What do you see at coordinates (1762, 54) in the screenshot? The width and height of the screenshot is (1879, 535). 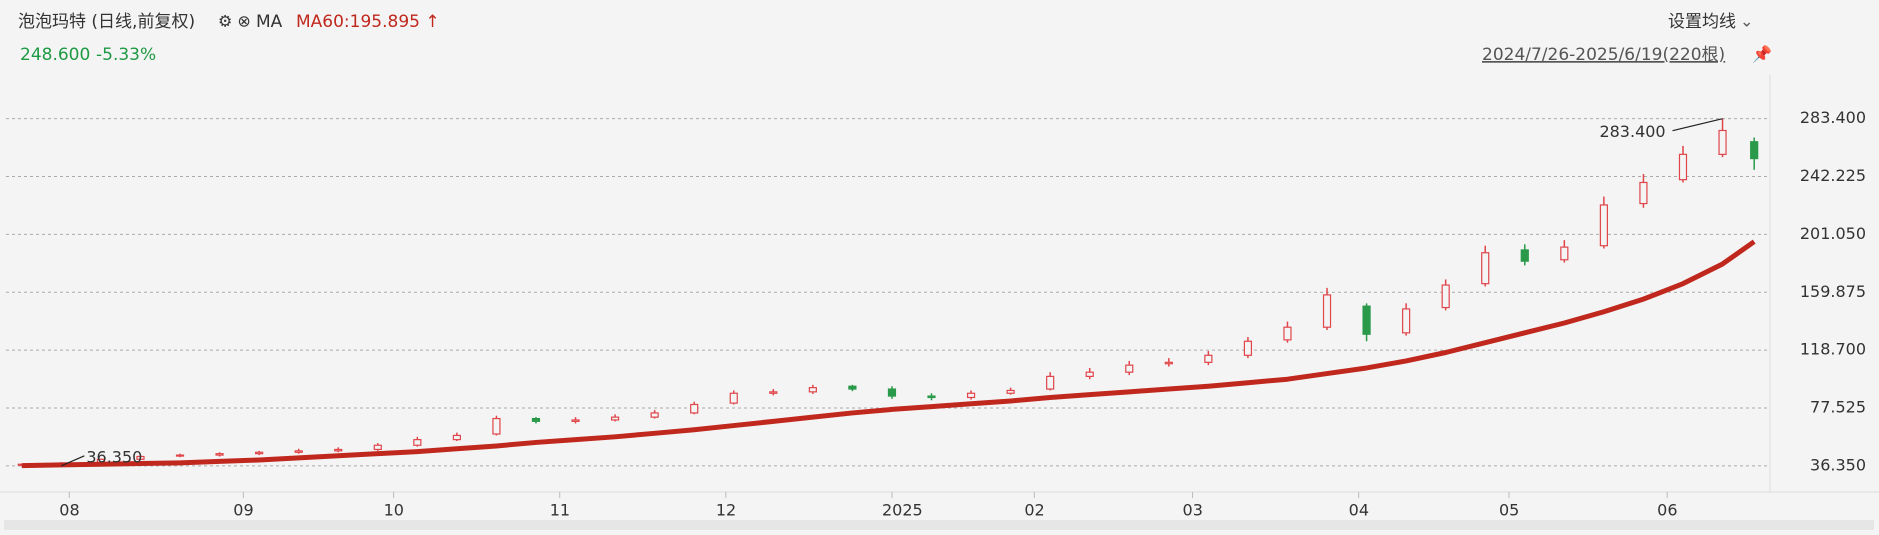 I see `pin-icon: 📌` at bounding box center [1762, 54].